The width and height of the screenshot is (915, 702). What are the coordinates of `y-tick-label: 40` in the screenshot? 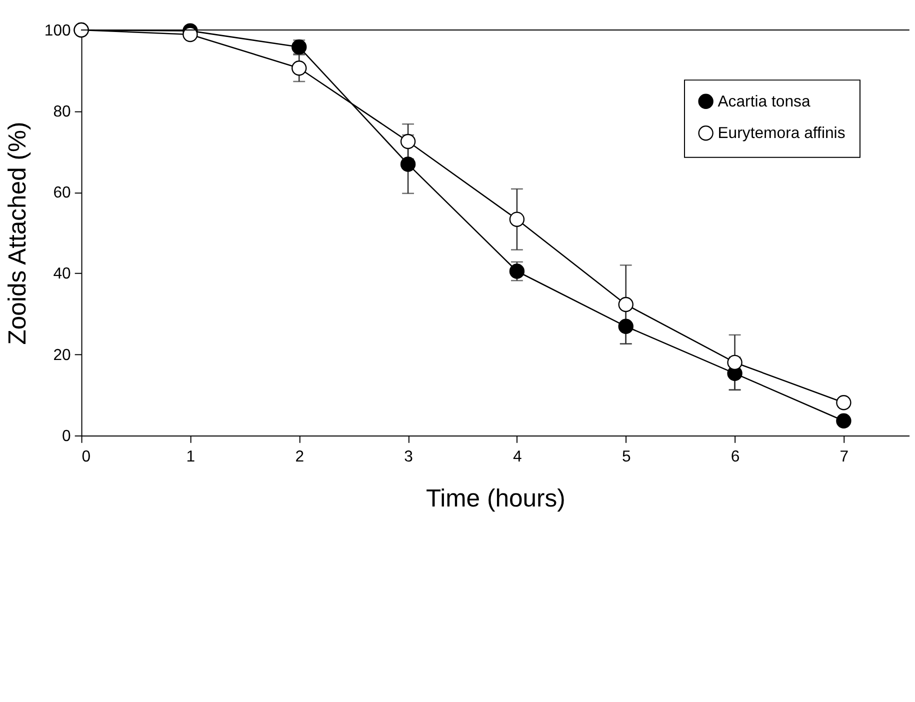 It's located at (62, 274).